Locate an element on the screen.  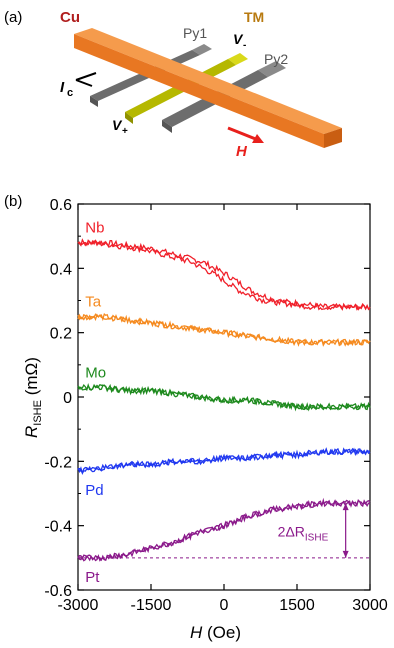
ic-label: I c is located at coordinates (78, 85).